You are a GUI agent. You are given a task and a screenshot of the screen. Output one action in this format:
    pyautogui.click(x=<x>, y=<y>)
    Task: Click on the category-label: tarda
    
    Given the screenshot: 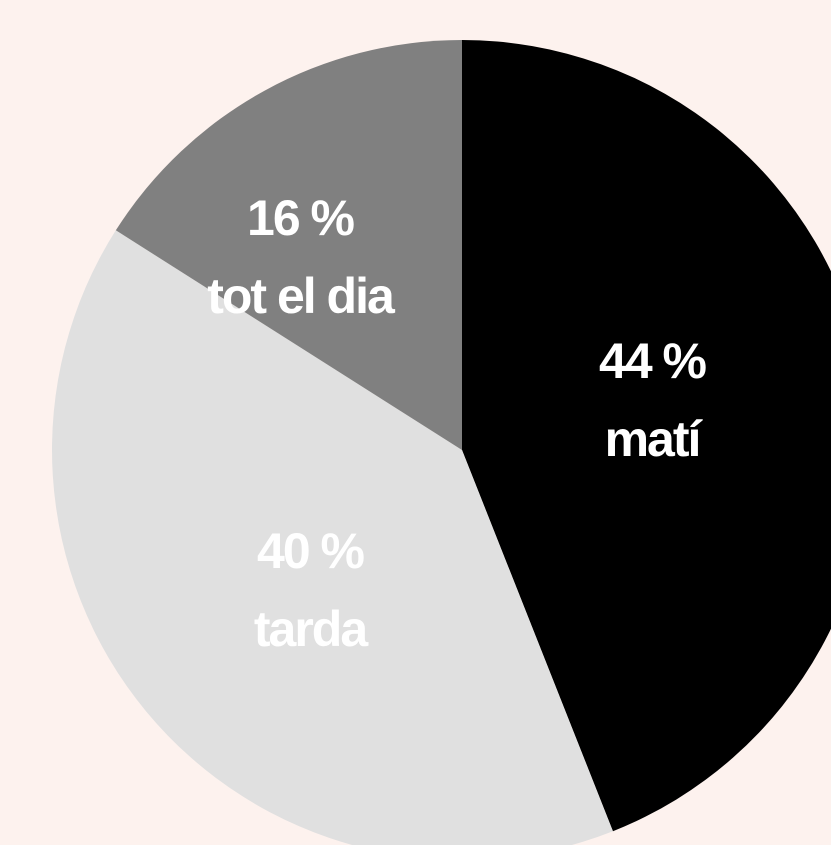 What is the action you would take?
    pyautogui.click(x=311, y=629)
    